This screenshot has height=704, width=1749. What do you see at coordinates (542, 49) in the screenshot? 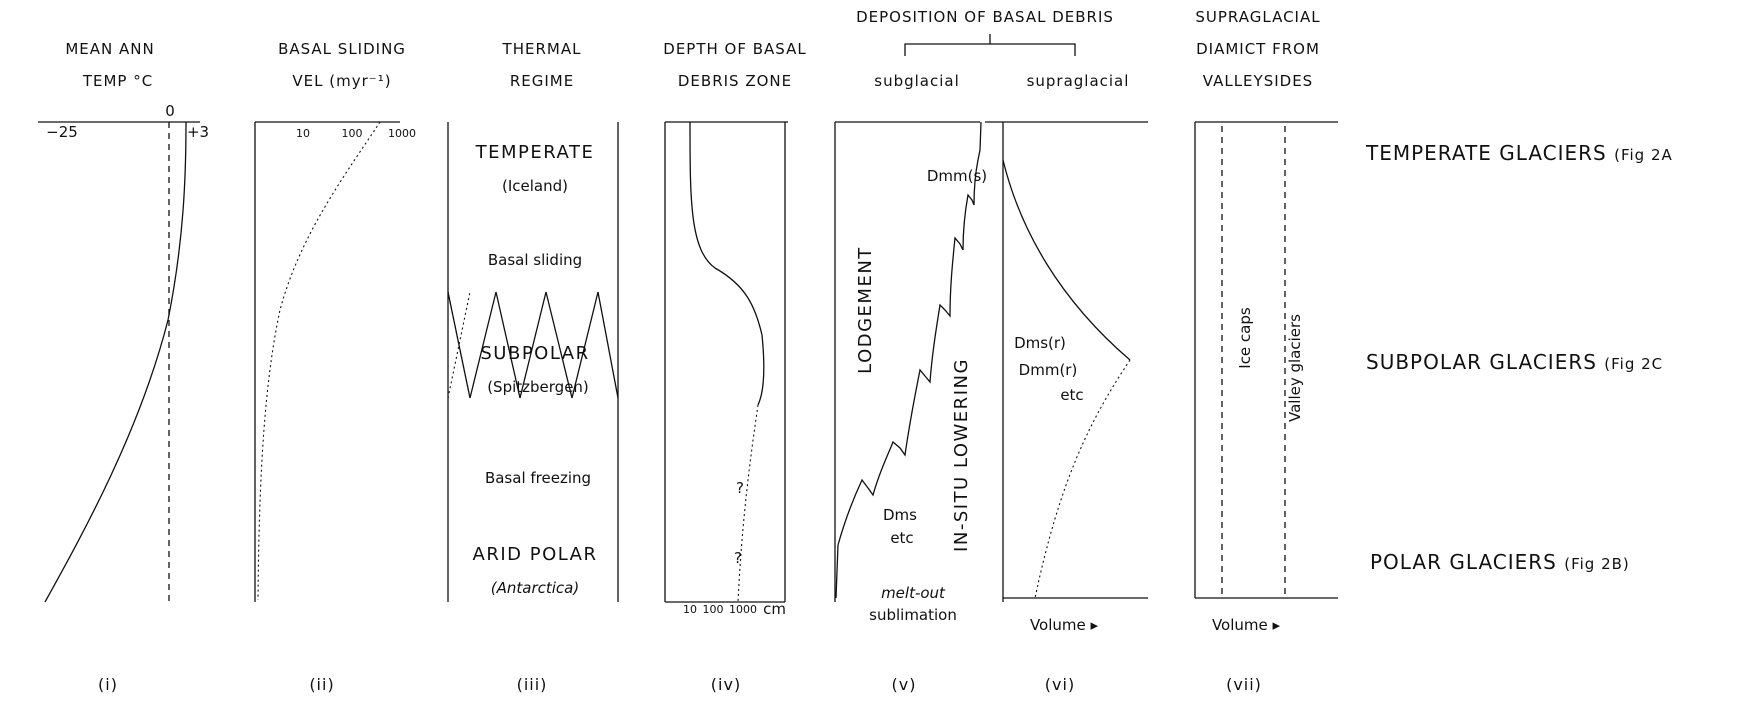
I see `header-thermal-line1: THERMAL` at bounding box center [542, 49].